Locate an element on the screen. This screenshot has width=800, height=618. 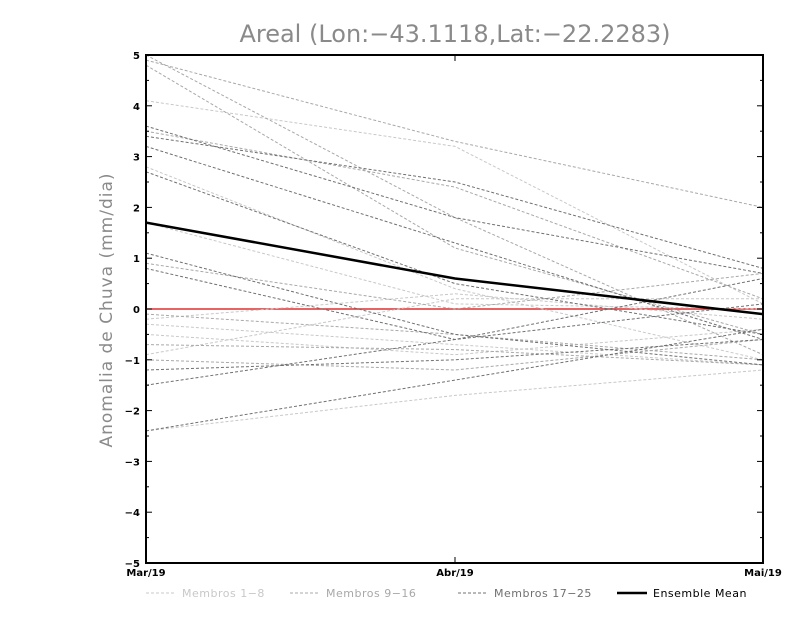
legend-label-ensemble-mean: Ensemble Mean is located at coordinates (700, 593).